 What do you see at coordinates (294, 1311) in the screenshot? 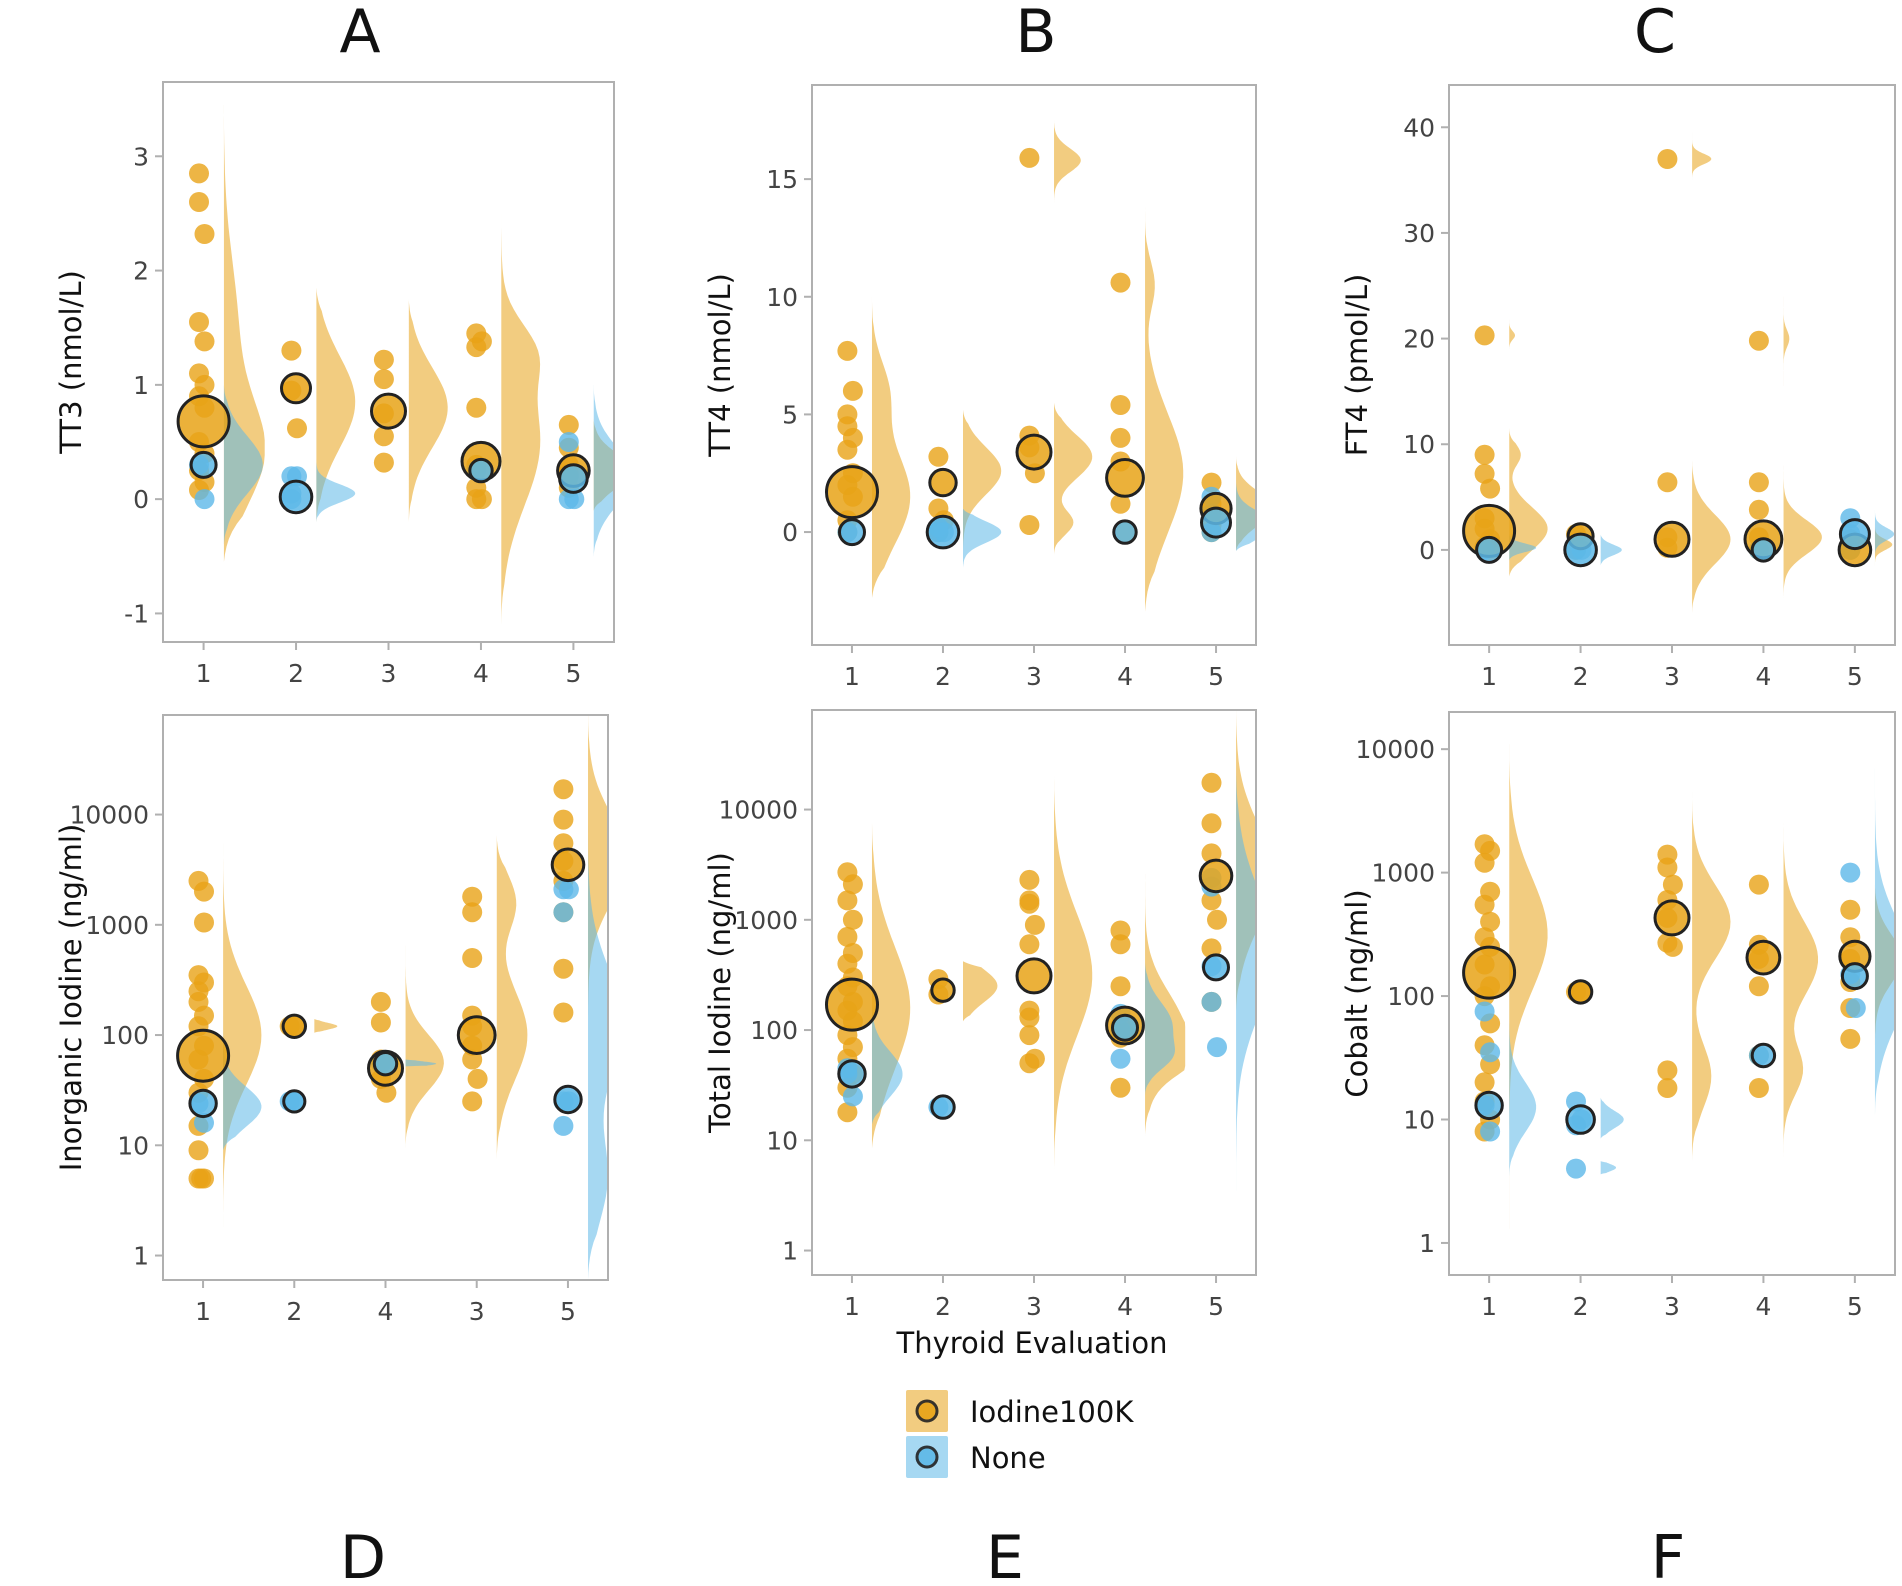
I see `x-tick-label: 2` at bounding box center [294, 1311].